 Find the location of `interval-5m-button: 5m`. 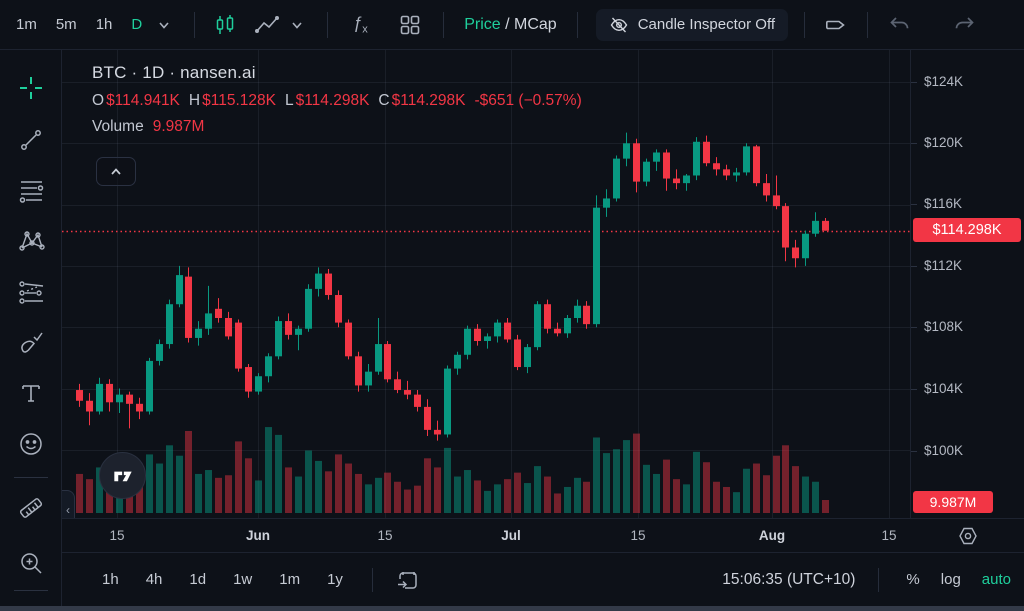

interval-5m-button: 5m is located at coordinates (66, 24).